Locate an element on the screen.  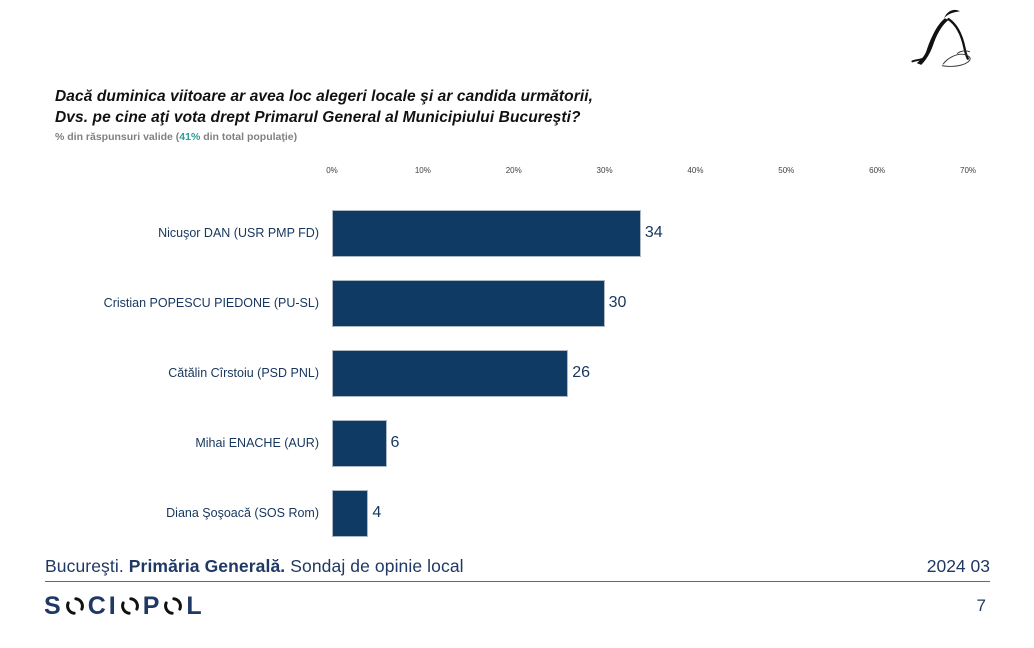
brand-letter: S is located at coordinates (53, 606).